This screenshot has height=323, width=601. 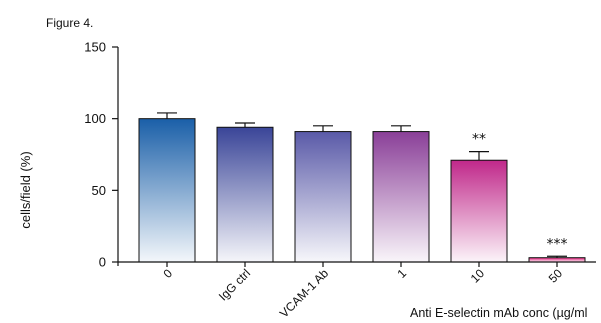 What do you see at coordinates (167, 273) in the screenshot?
I see `x-tick-label: 0` at bounding box center [167, 273].